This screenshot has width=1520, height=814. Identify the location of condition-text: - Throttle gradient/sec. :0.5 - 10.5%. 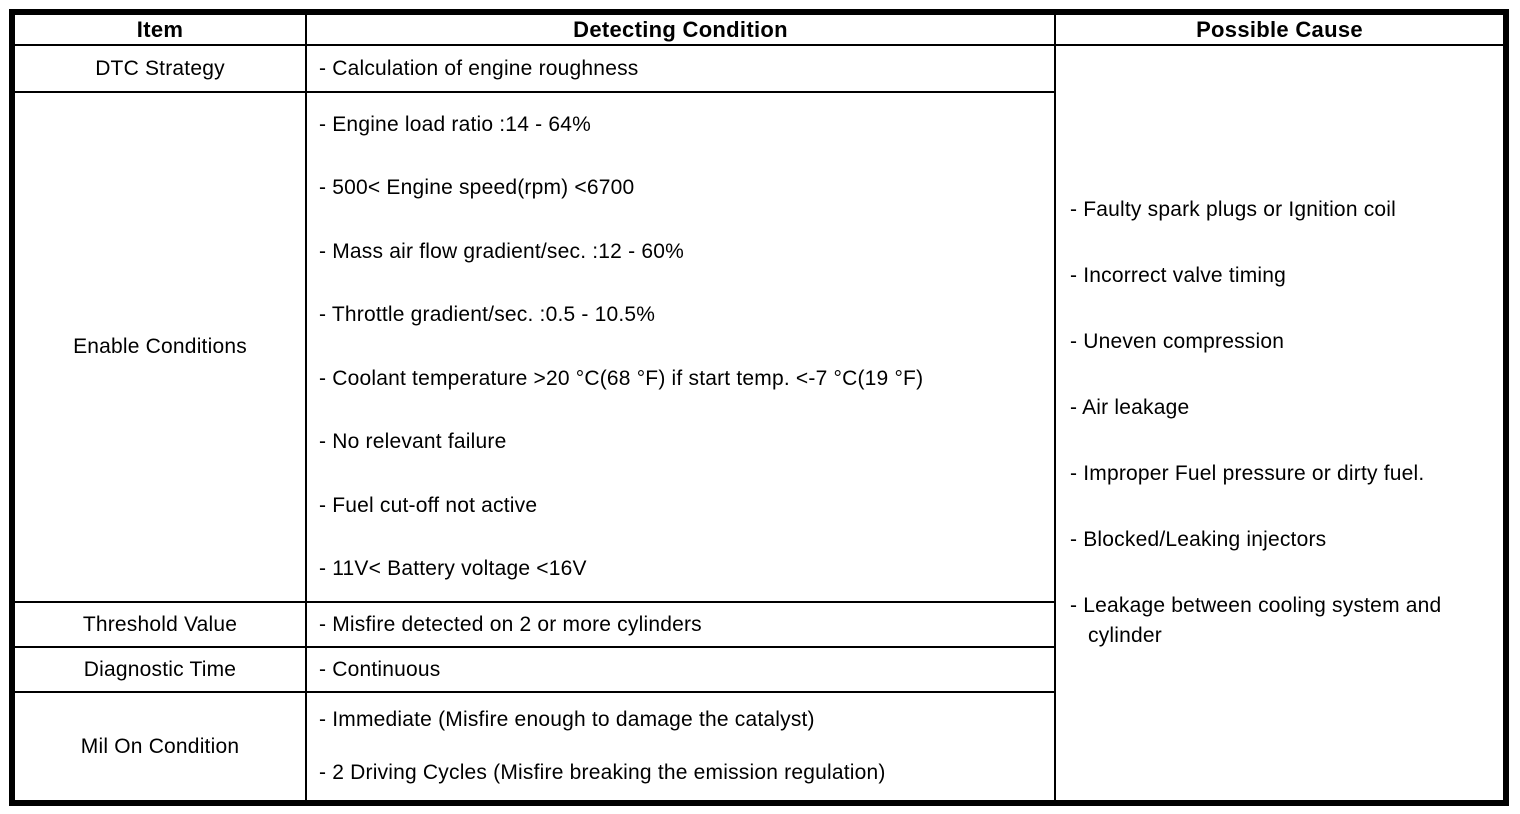
(487, 315).